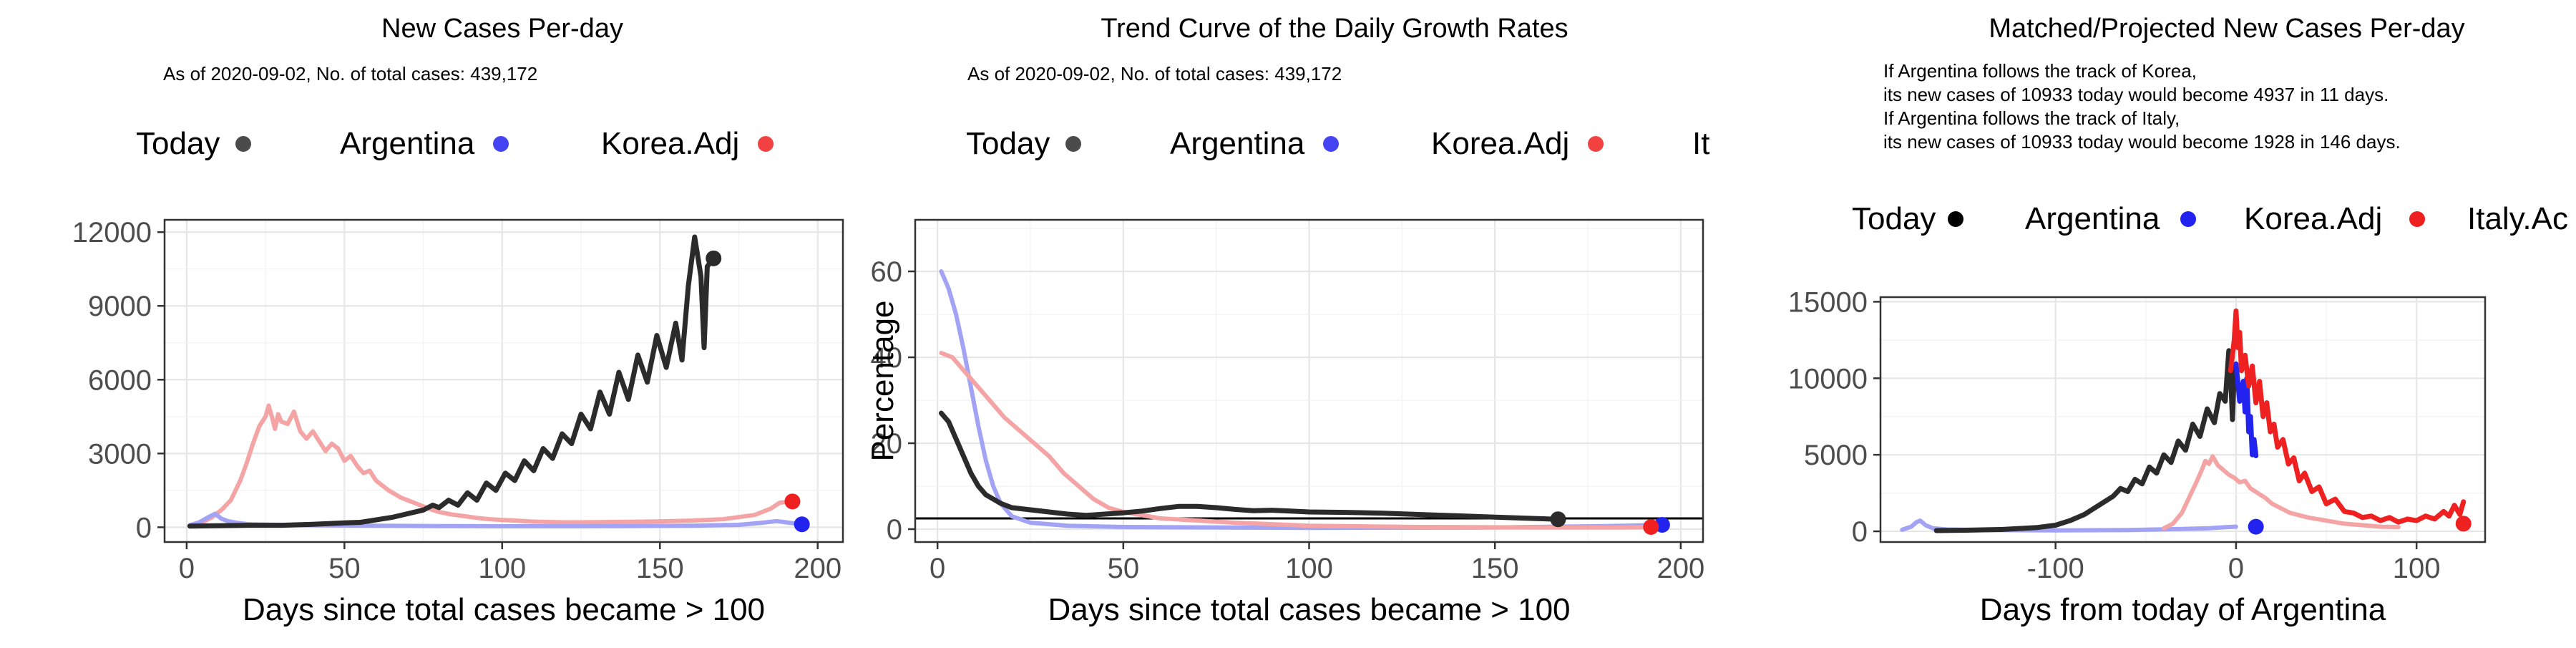 The image size is (2576, 648). Describe the element at coordinates (887, 444) in the screenshot. I see `y-tick-label: 20` at that location.